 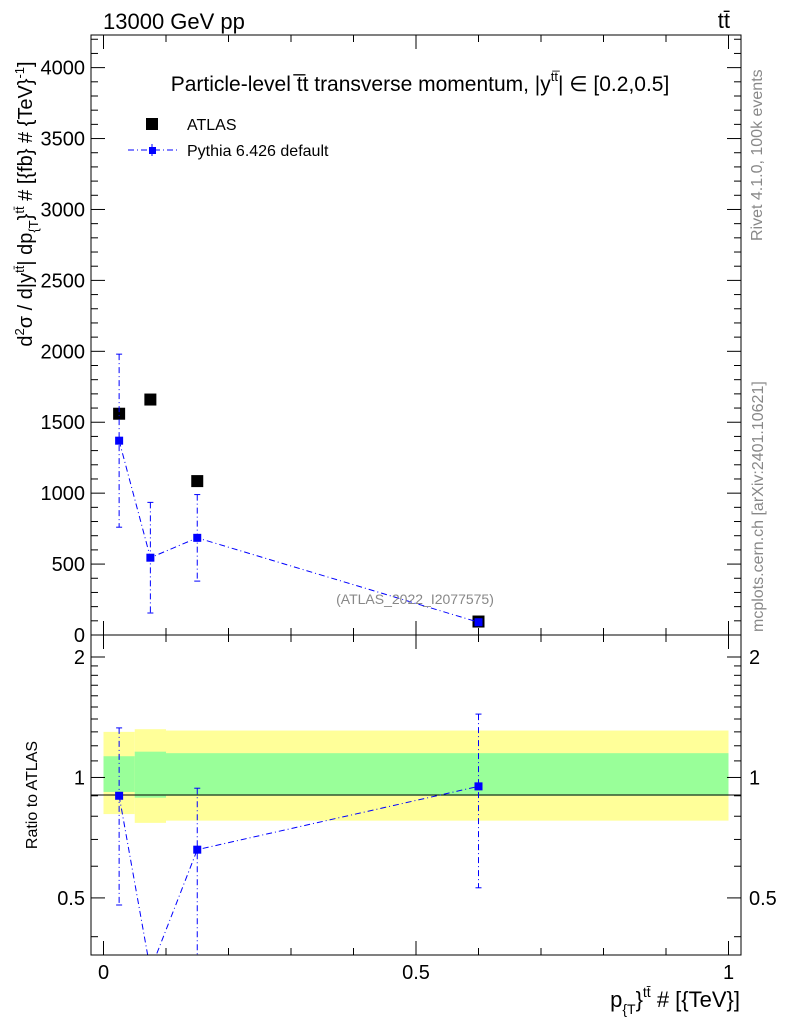 I want to click on legend-mc-marker, so click(x=152, y=150).